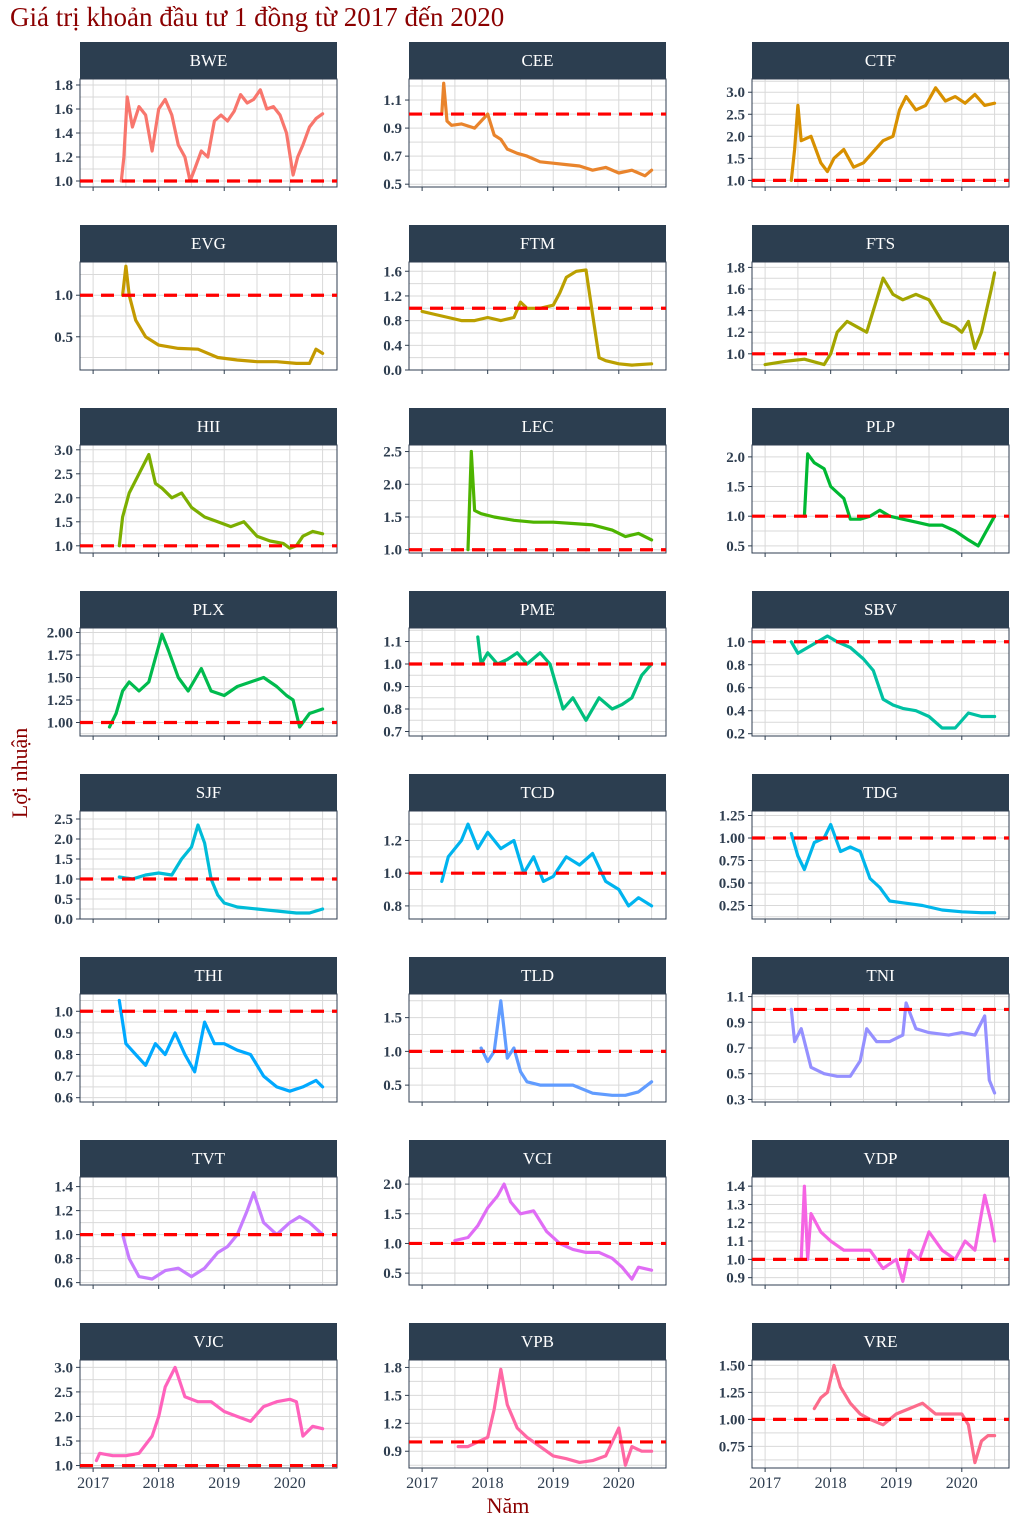  I want to click on facet-label: VCI, so click(538, 1158).